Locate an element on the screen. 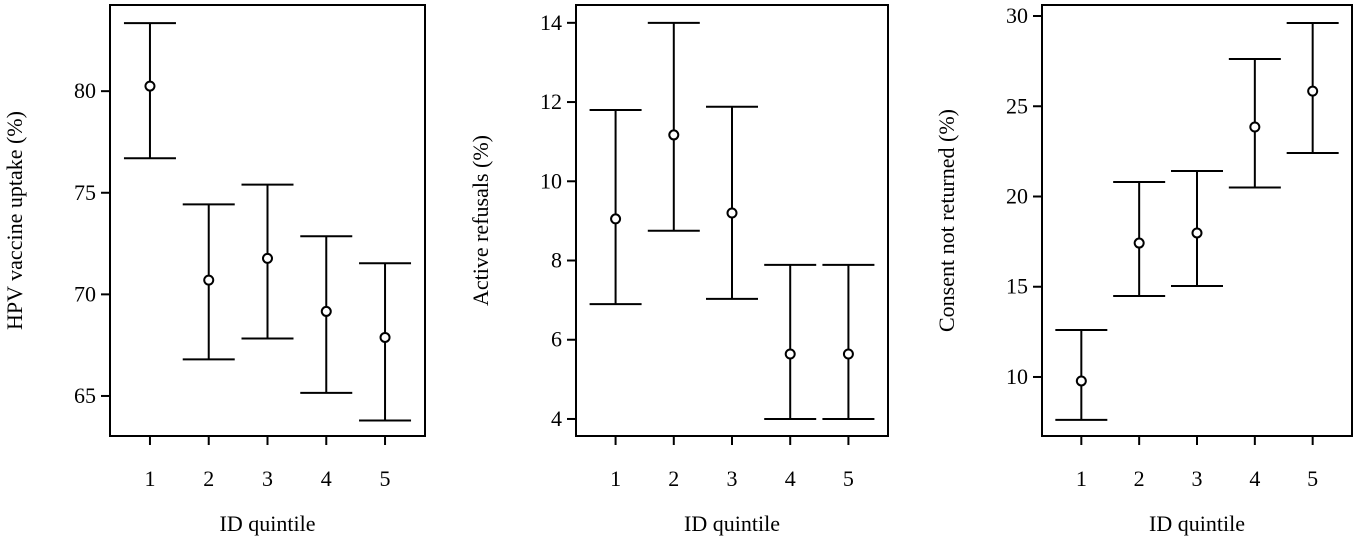 This screenshot has width=1356, height=540. y-tick-label: 4 is located at coordinates (556, 418).